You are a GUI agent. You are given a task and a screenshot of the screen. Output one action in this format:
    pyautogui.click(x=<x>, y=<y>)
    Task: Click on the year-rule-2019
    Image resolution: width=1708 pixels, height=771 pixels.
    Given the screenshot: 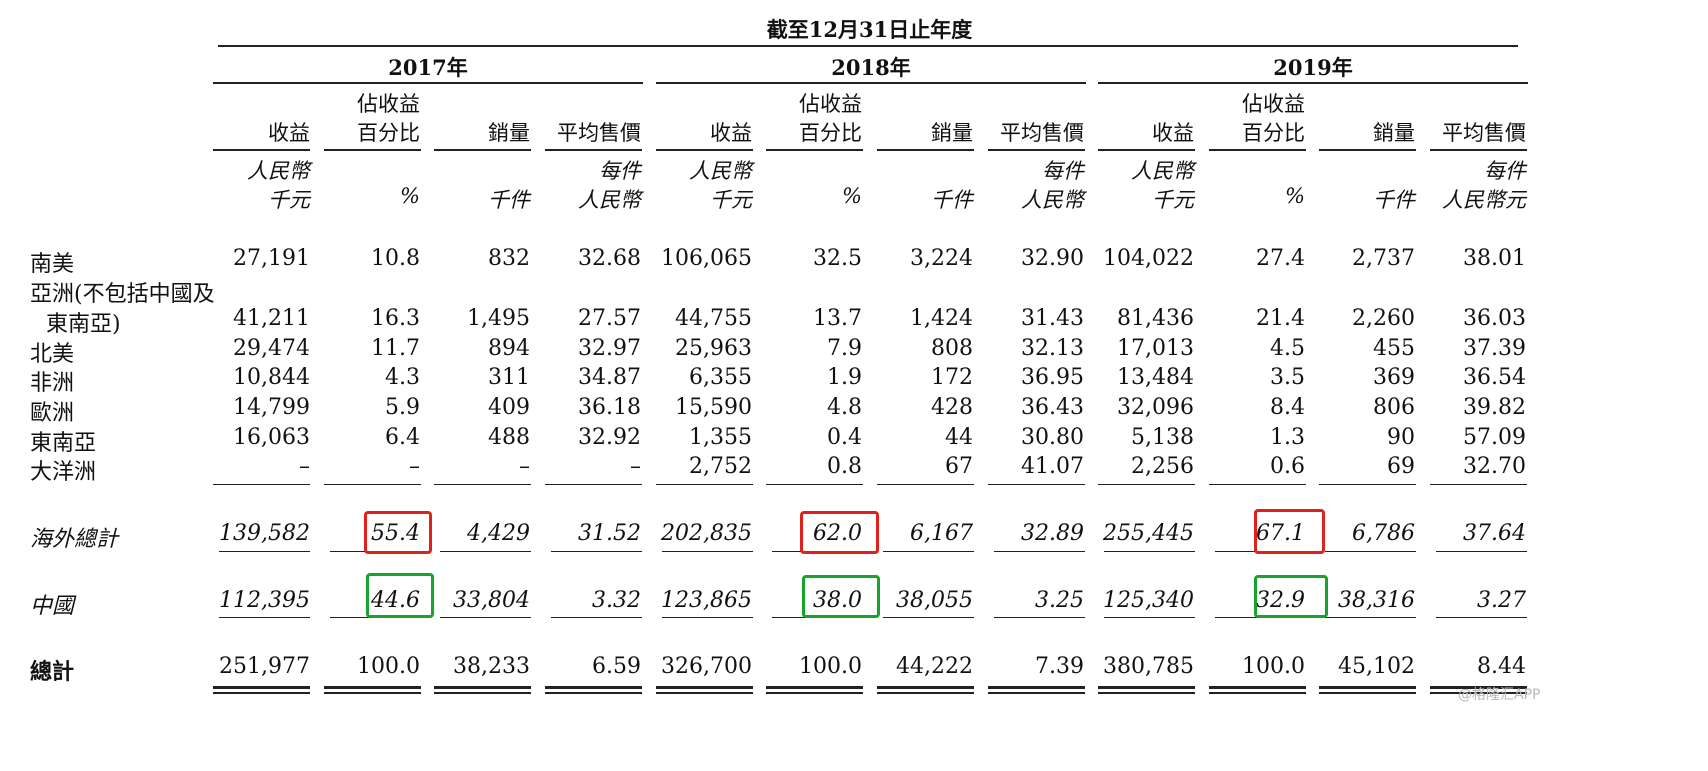 What is the action you would take?
    pyautogui.click(x=1313, y=83)
    